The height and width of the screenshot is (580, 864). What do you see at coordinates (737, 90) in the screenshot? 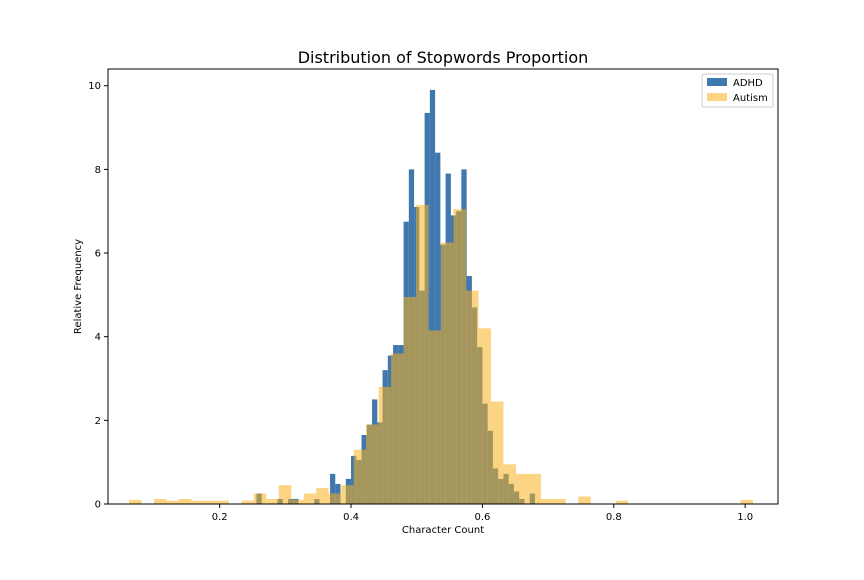
I see `legend: ADHD Autism` at bounding box center [737, 90].